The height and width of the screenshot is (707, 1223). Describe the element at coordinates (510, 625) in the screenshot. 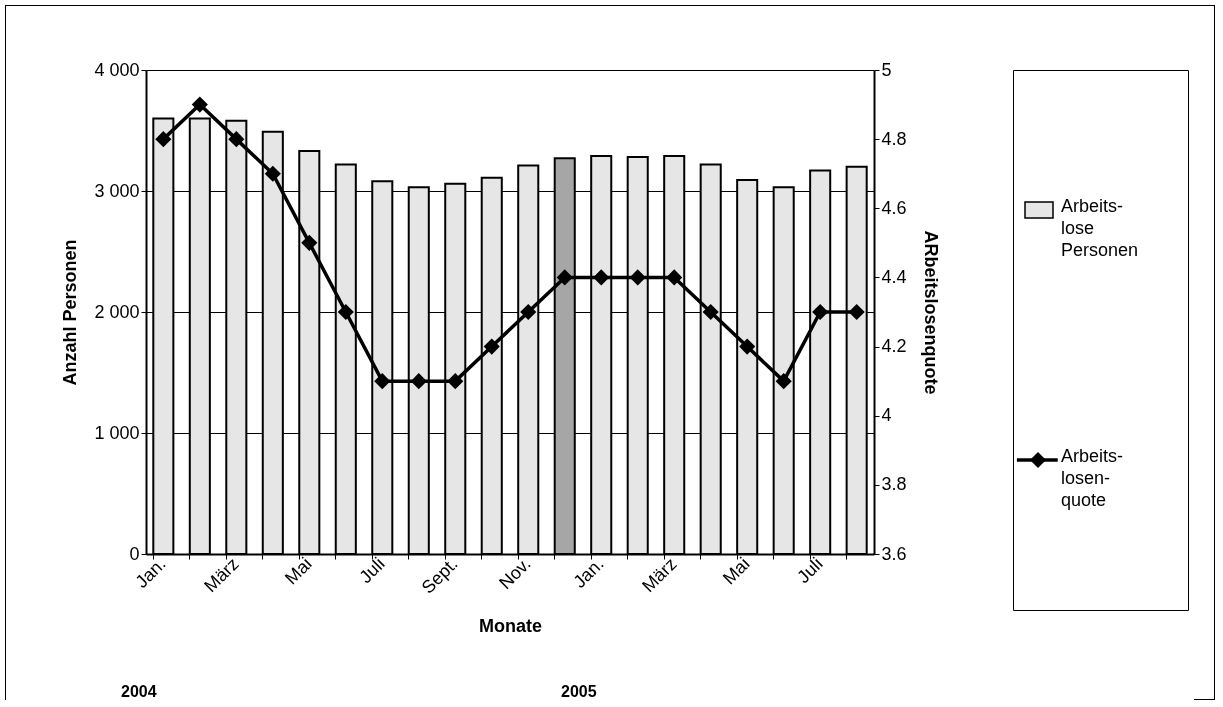

I see `x-axis-title: Monate` at that location.